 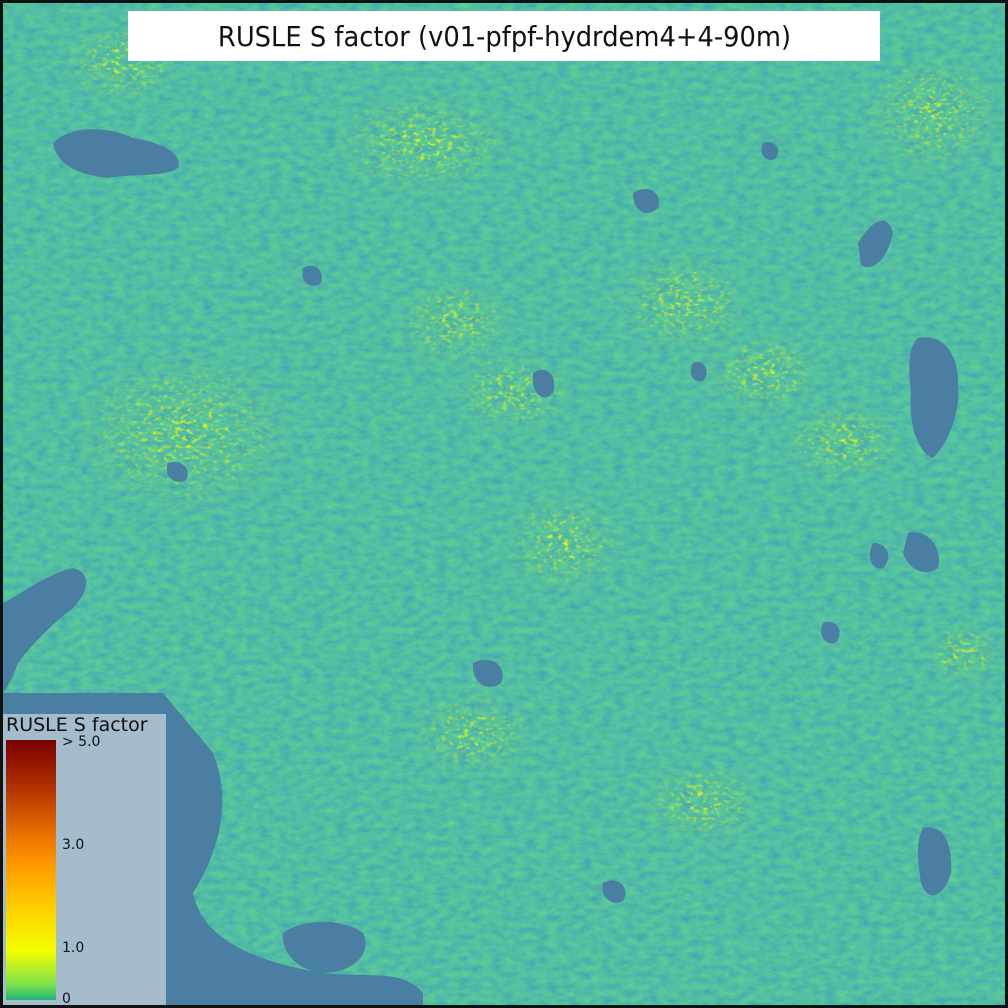 What do you see at coordinates (646, 200) in the screenshot?
I see `lake-center-north` at bounding box center [646, 200].